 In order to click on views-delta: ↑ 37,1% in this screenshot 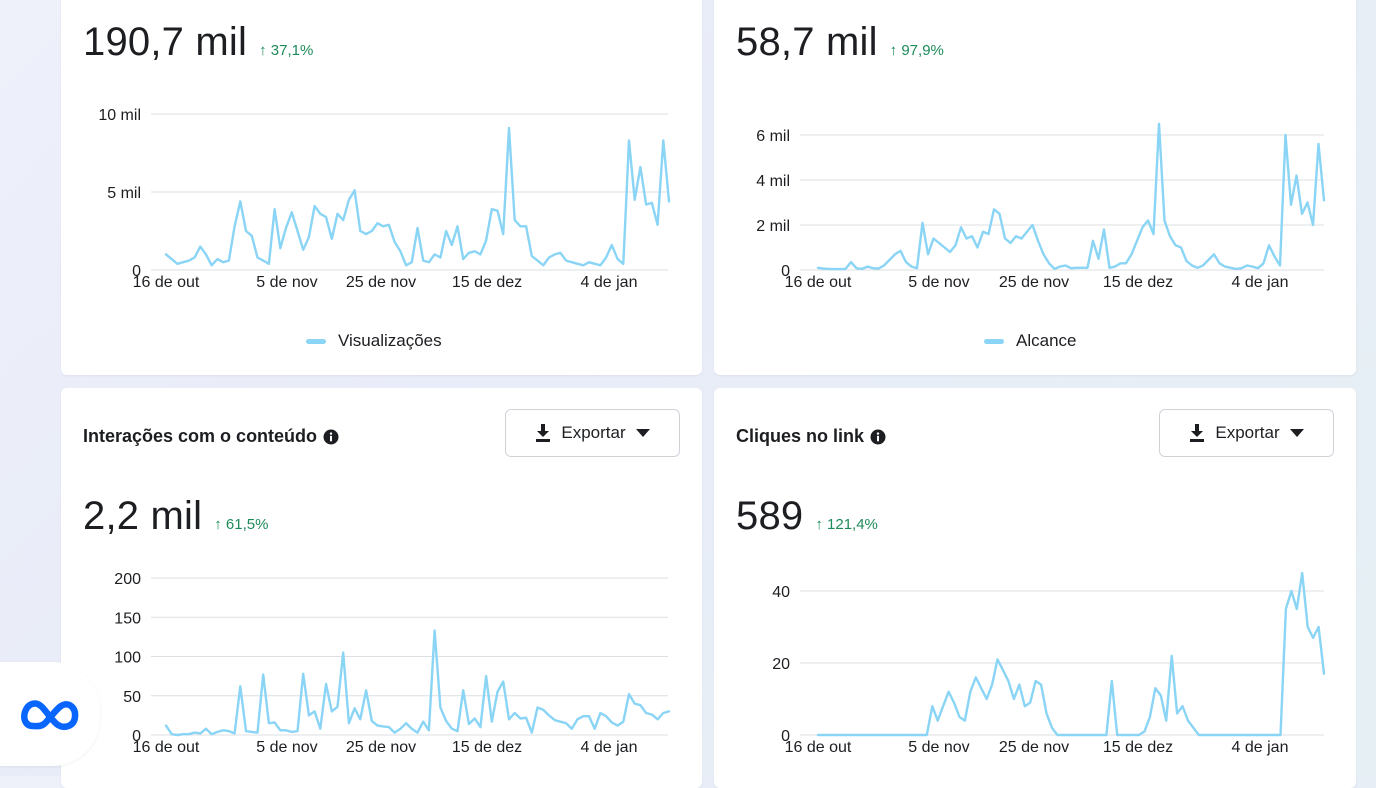, I will do `click(286, 50)`.